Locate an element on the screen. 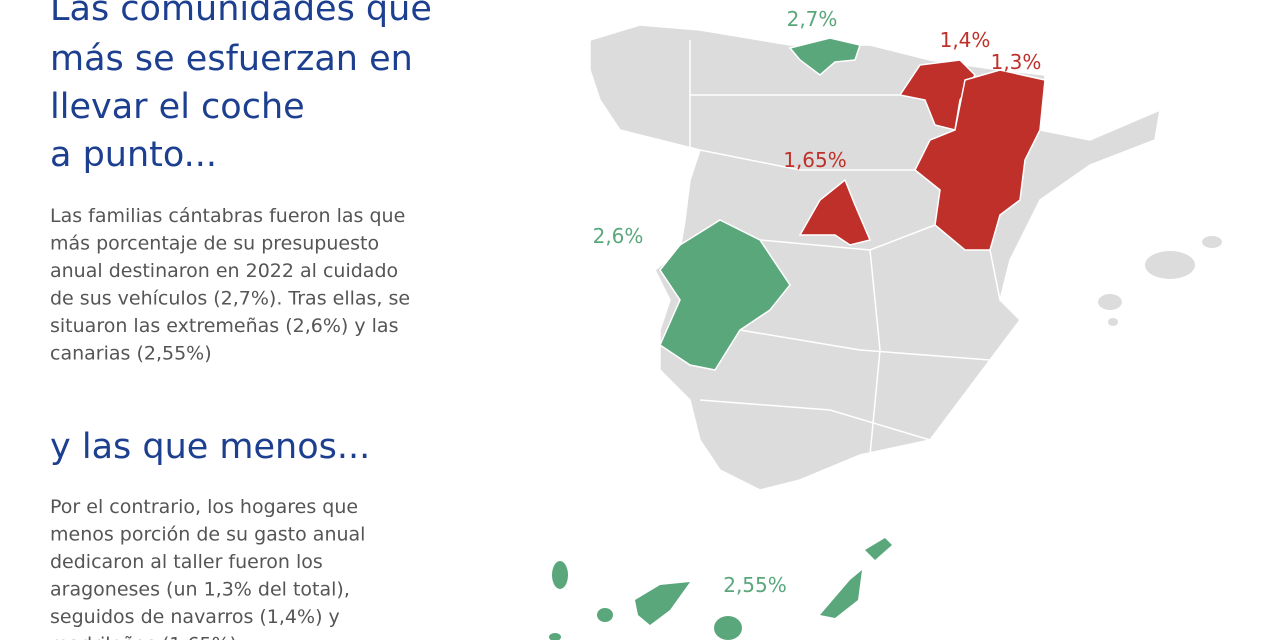 This screenshot has height=640, width=1280. map-label: 1,4% is located at coordinates (965, 40).